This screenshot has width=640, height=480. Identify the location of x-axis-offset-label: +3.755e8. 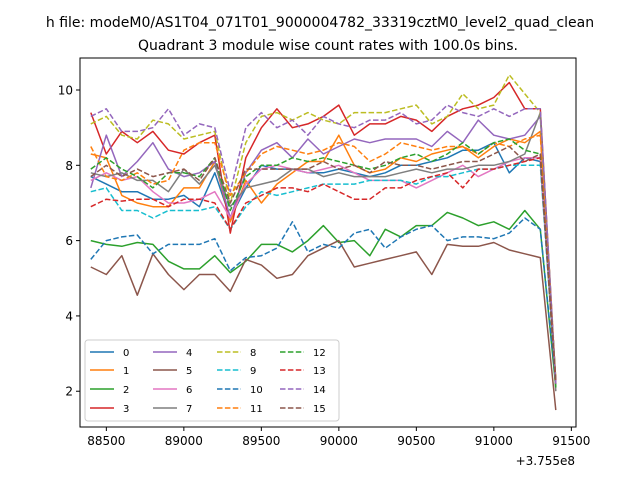
(545, 461).